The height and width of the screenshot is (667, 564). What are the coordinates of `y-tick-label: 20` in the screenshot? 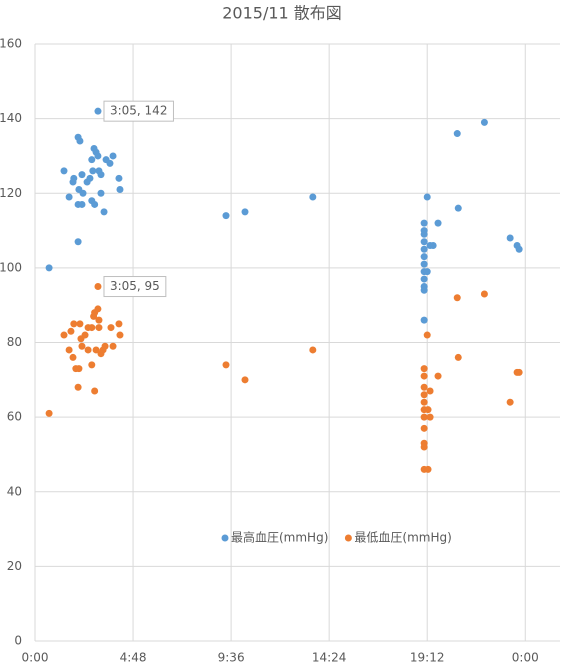 It's located at (14, 566).